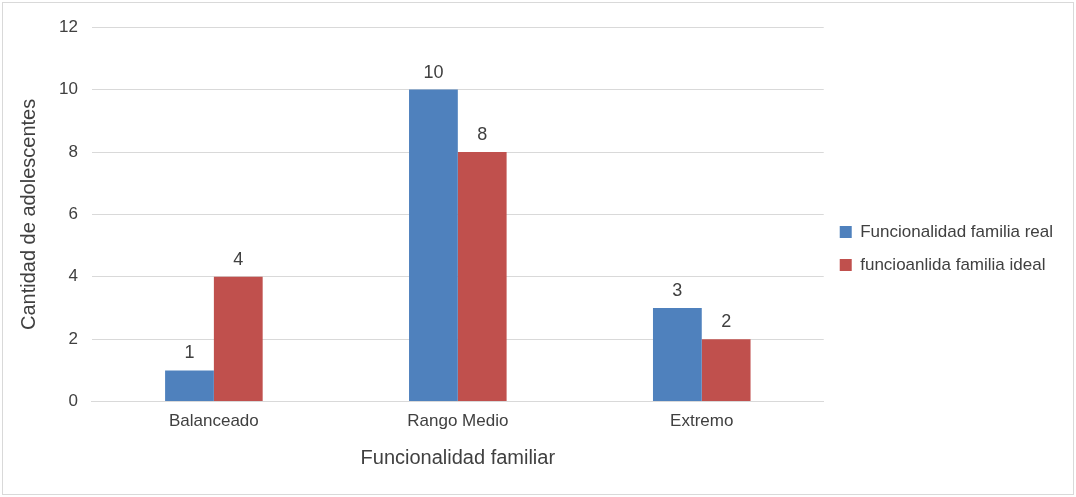 Image resolution: width=1076 pixels, height=497 pixels. Describe the element at coordinates (73, 338) in the screenshot. I see `y-tick-label: 2` at that location.